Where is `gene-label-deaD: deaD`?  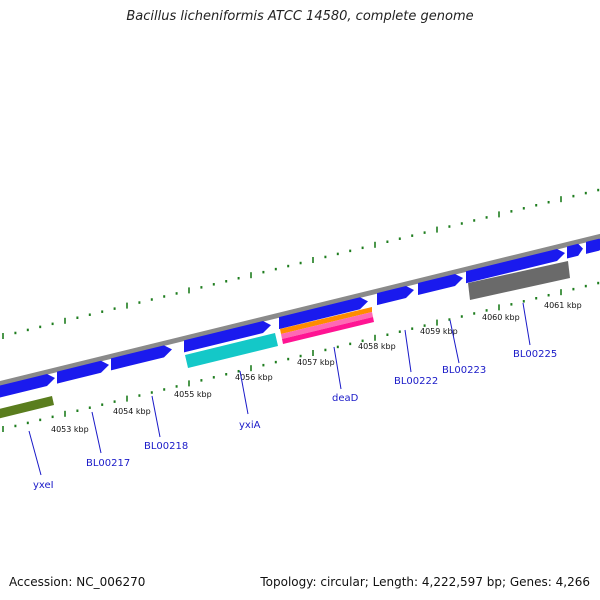 gene-label-deaD: deaD is located at coordinates (345, 398).